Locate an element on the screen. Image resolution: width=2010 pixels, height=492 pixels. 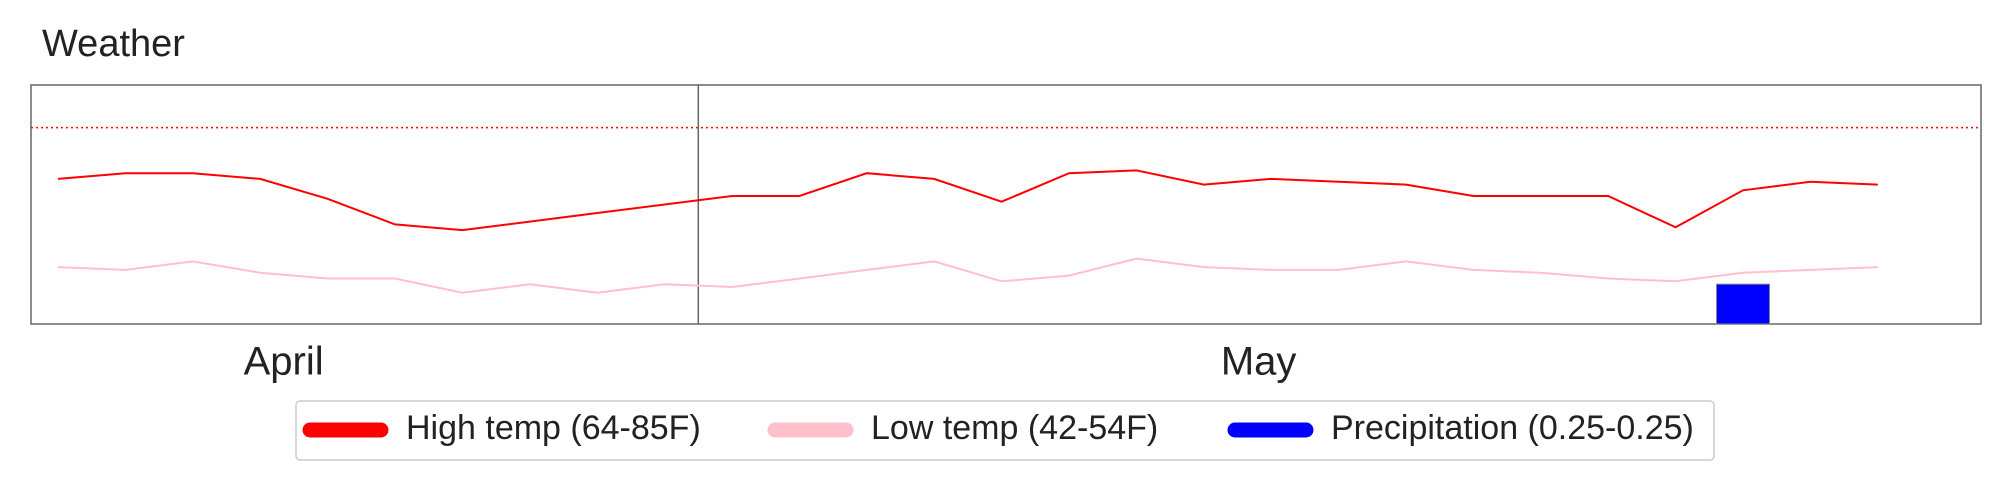
legend-frame is located at coordinates (1005, 430).